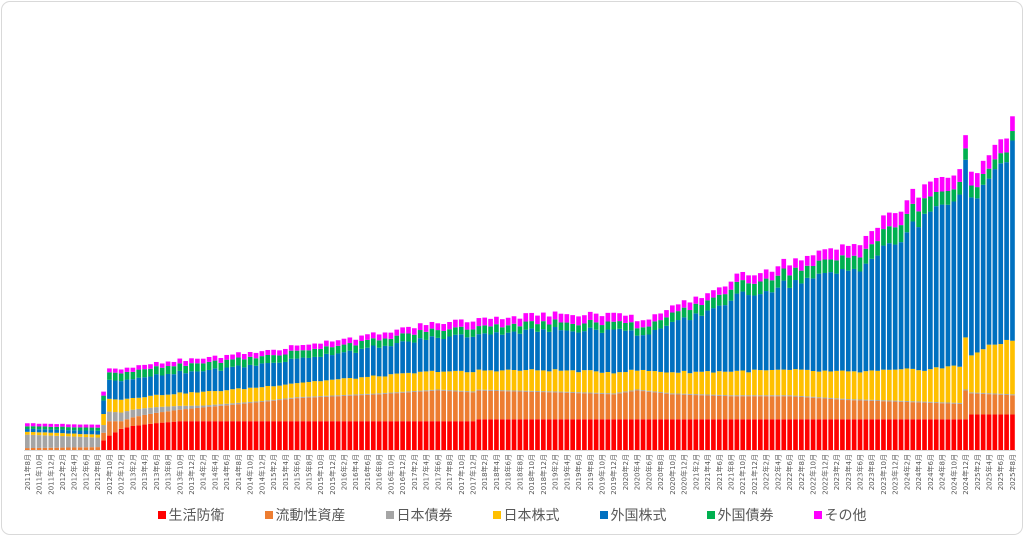 This screenshot has width=1024, height=536. Describe the element at coordinates (531, 516) in the screenshot. I see `legend-label: 日本株式` at that location.